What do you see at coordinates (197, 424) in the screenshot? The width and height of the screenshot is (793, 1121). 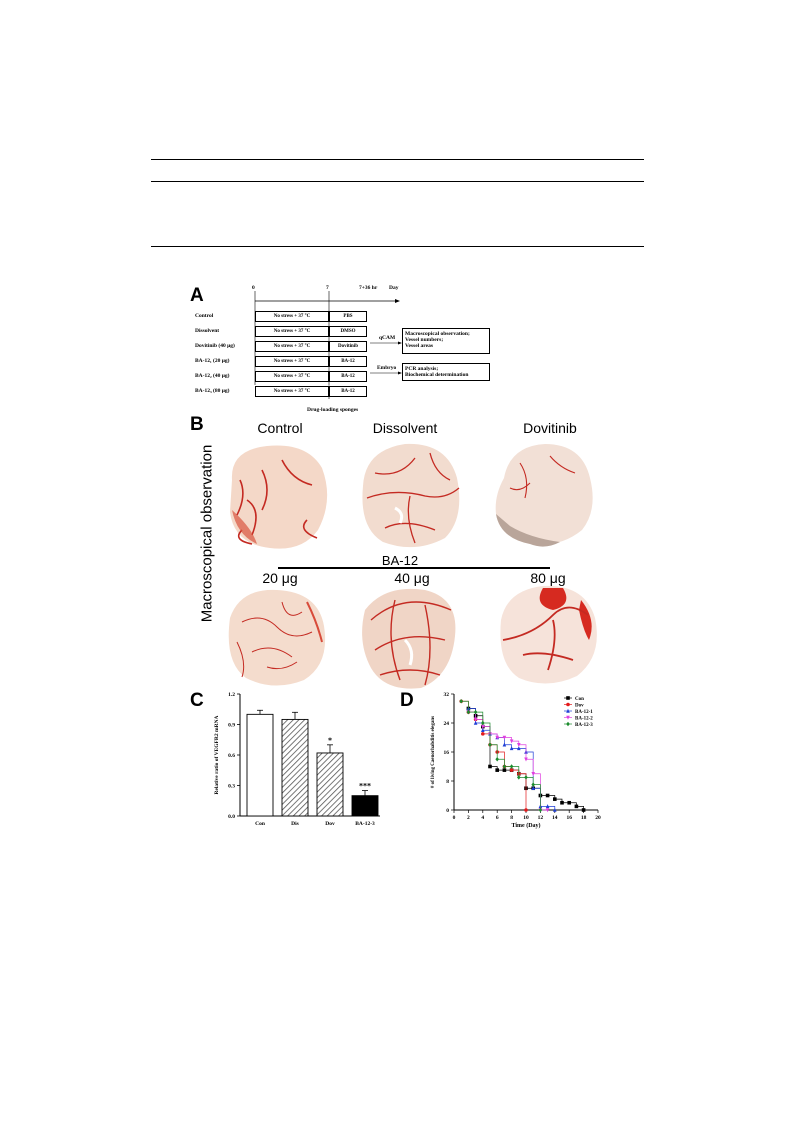 I see `panel-label-b: B` at bounding box center [197, 424].